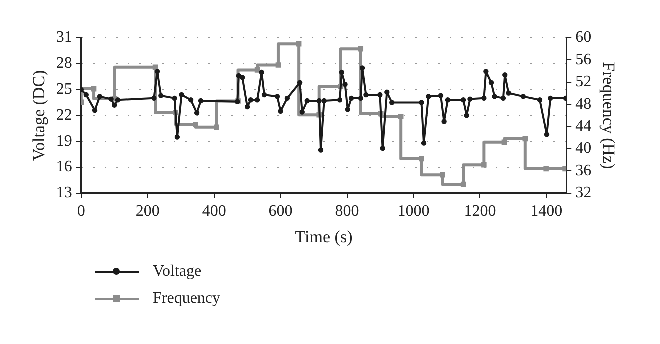 The width and height of the screenshot is (660, 344). I want to click on x-tick-label: 400, so click(214, 211).